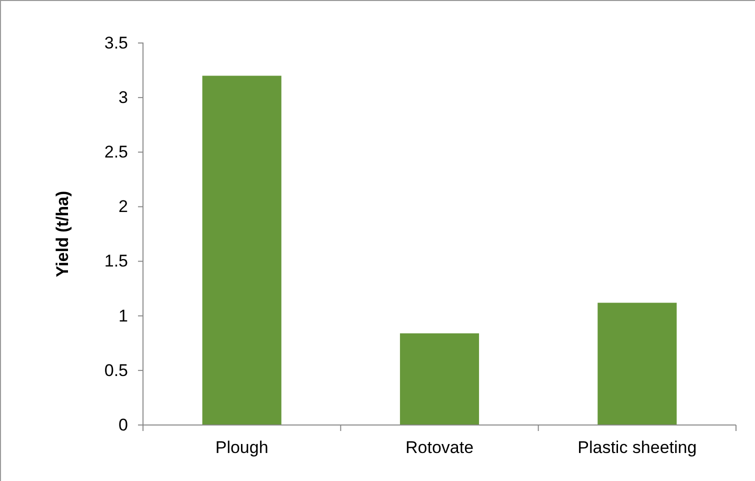 Image resolution: width=755 pixels, height=481 pixels. What do you see at coordinates (123, 98) in the screenshot?
I see `y-tick-label: 3` at bounding box center [123, 98].